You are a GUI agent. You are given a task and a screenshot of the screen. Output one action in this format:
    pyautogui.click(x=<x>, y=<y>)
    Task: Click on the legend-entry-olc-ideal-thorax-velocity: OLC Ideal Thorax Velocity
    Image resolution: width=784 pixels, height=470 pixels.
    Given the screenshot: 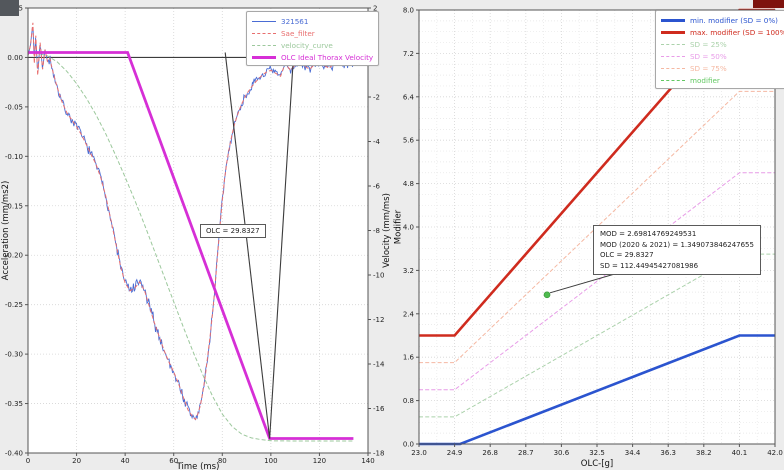 What is the action you would take?
    pyautogui.click(x=312, y=57)
    